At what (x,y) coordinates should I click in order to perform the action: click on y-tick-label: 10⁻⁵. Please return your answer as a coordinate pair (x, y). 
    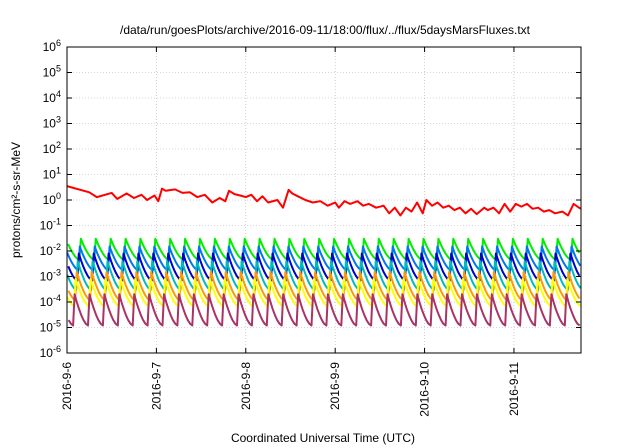
    Looking at the image, I should click on (50, 327).